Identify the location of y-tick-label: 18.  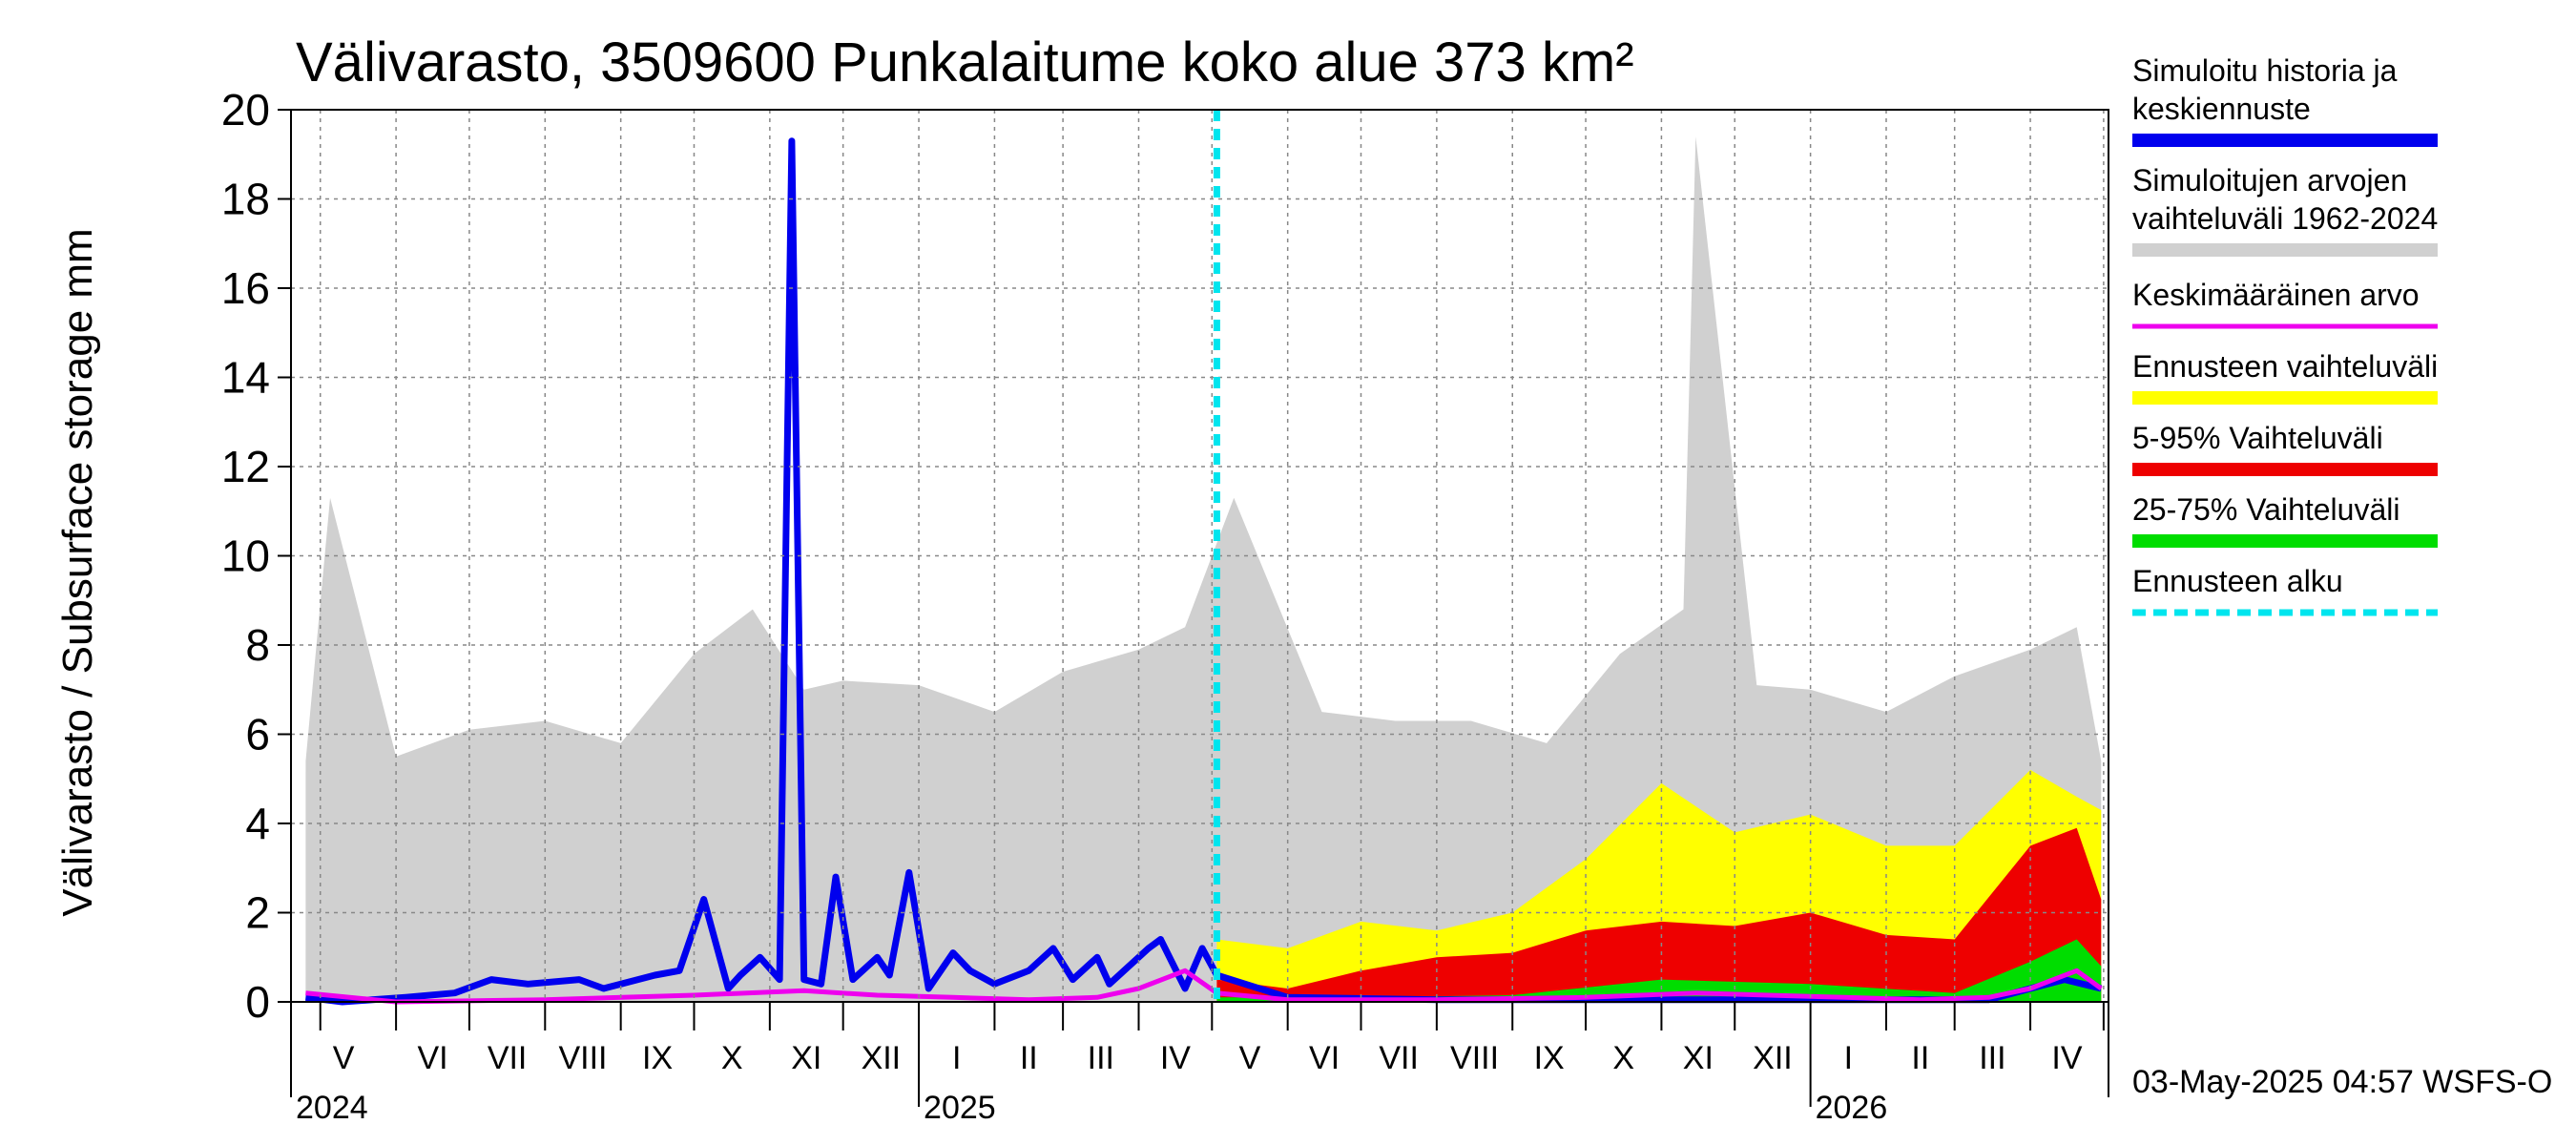
(245, 199).